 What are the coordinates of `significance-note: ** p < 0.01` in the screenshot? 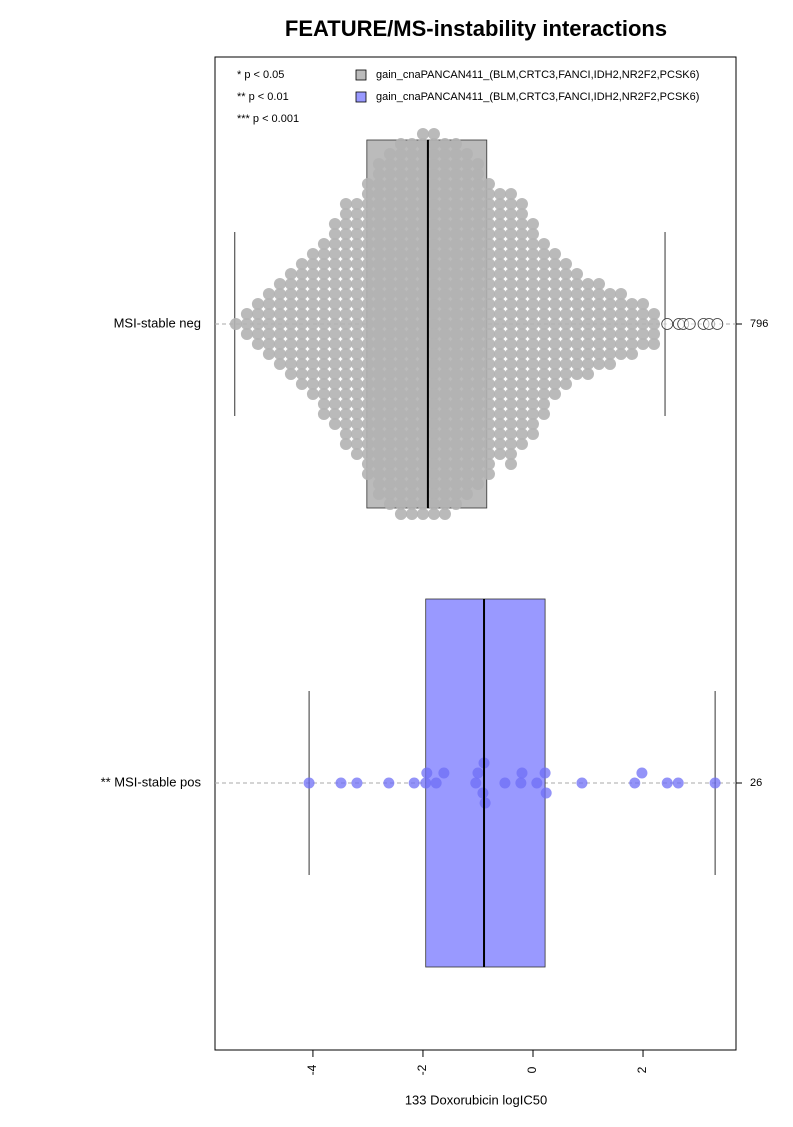 It's located at (263, 97).